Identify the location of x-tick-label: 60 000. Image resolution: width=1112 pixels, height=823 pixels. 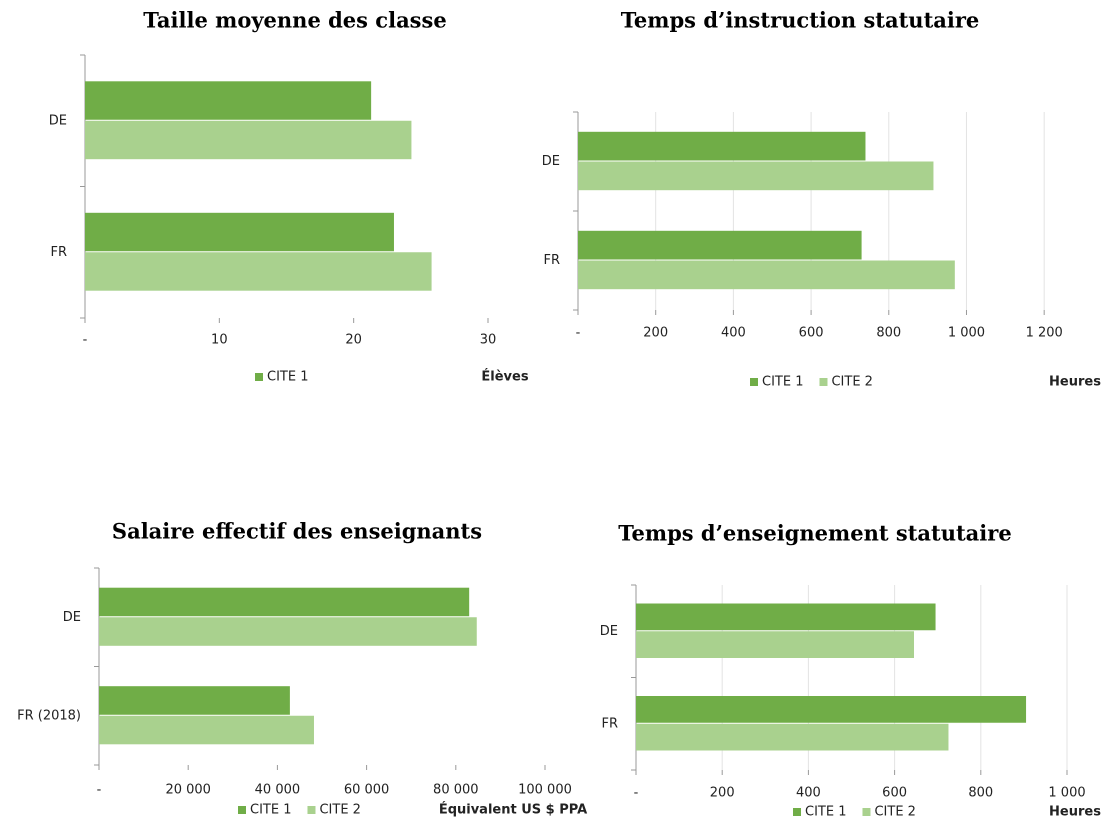
(367, 790).